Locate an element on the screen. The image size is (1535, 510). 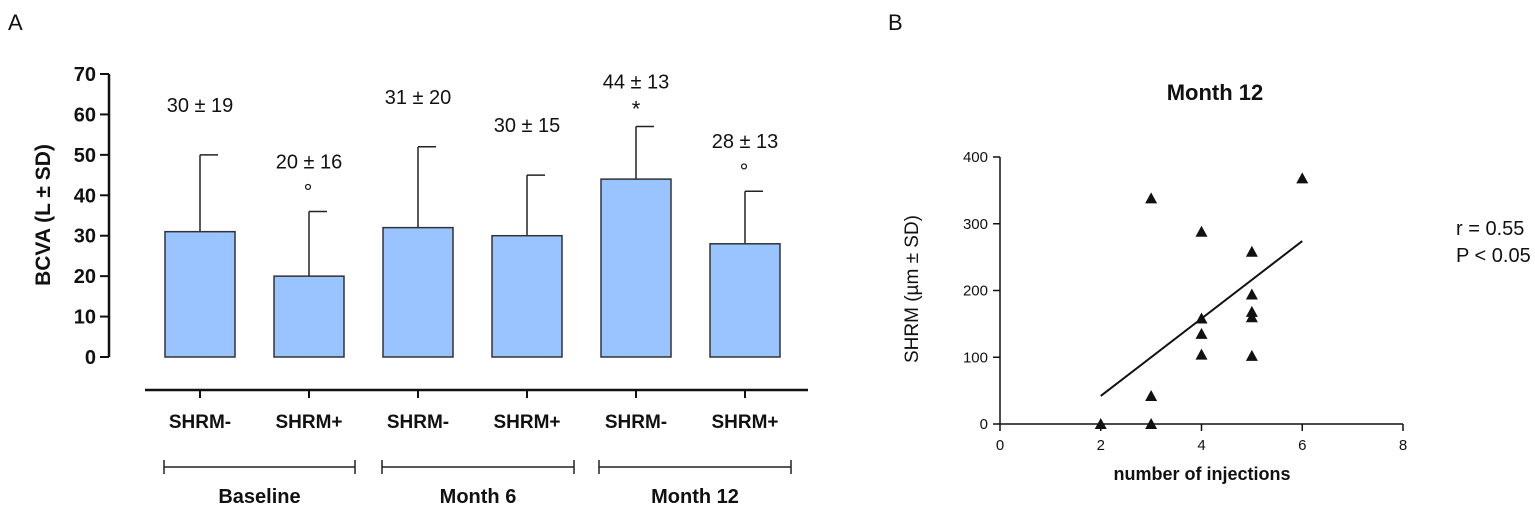
y-ticks: 0 10 20 30 40 50 60 70 is located at coordinates (91, 216).